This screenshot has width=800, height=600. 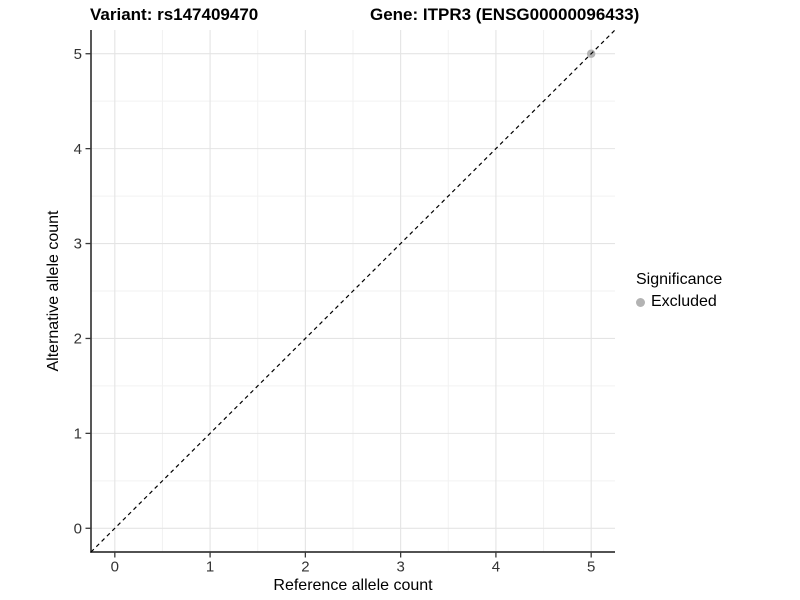 I want to click on x-tick-label: 5, so click(x=591, y=567).